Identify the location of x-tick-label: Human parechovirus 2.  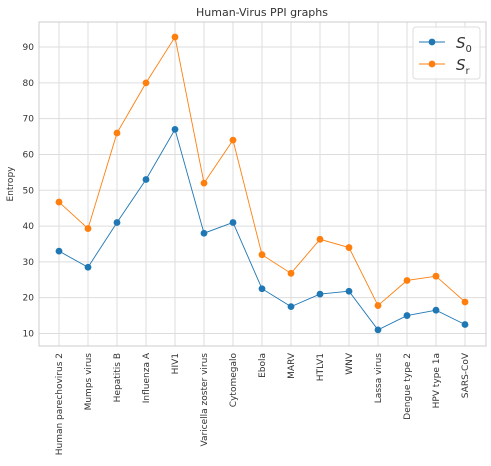
(60, 404).